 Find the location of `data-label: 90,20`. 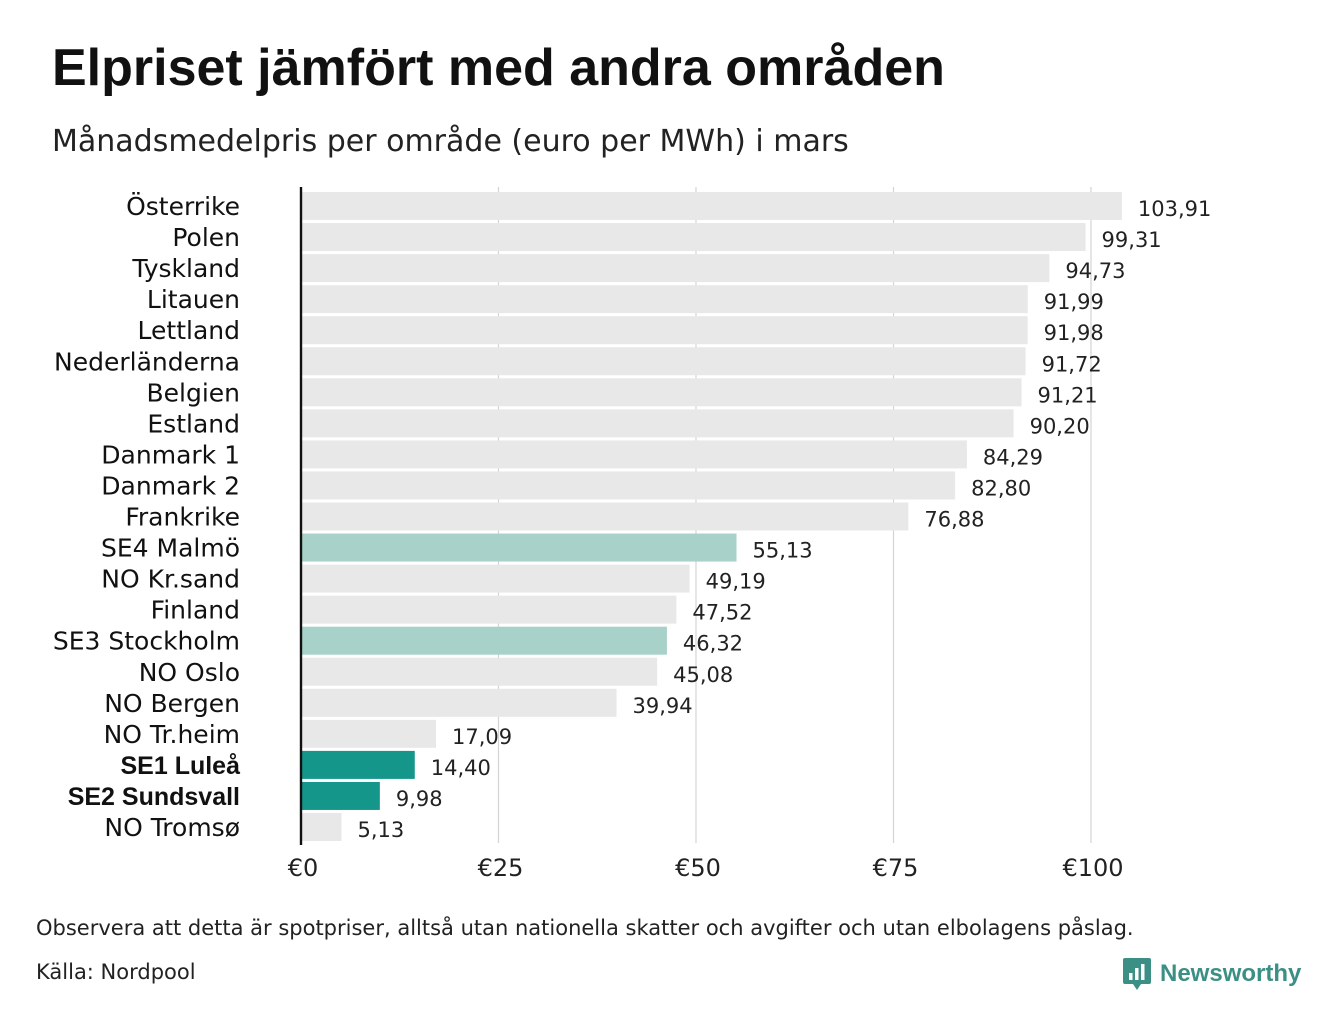

data-label: 90,20 is located at coordinates (1060, 426).